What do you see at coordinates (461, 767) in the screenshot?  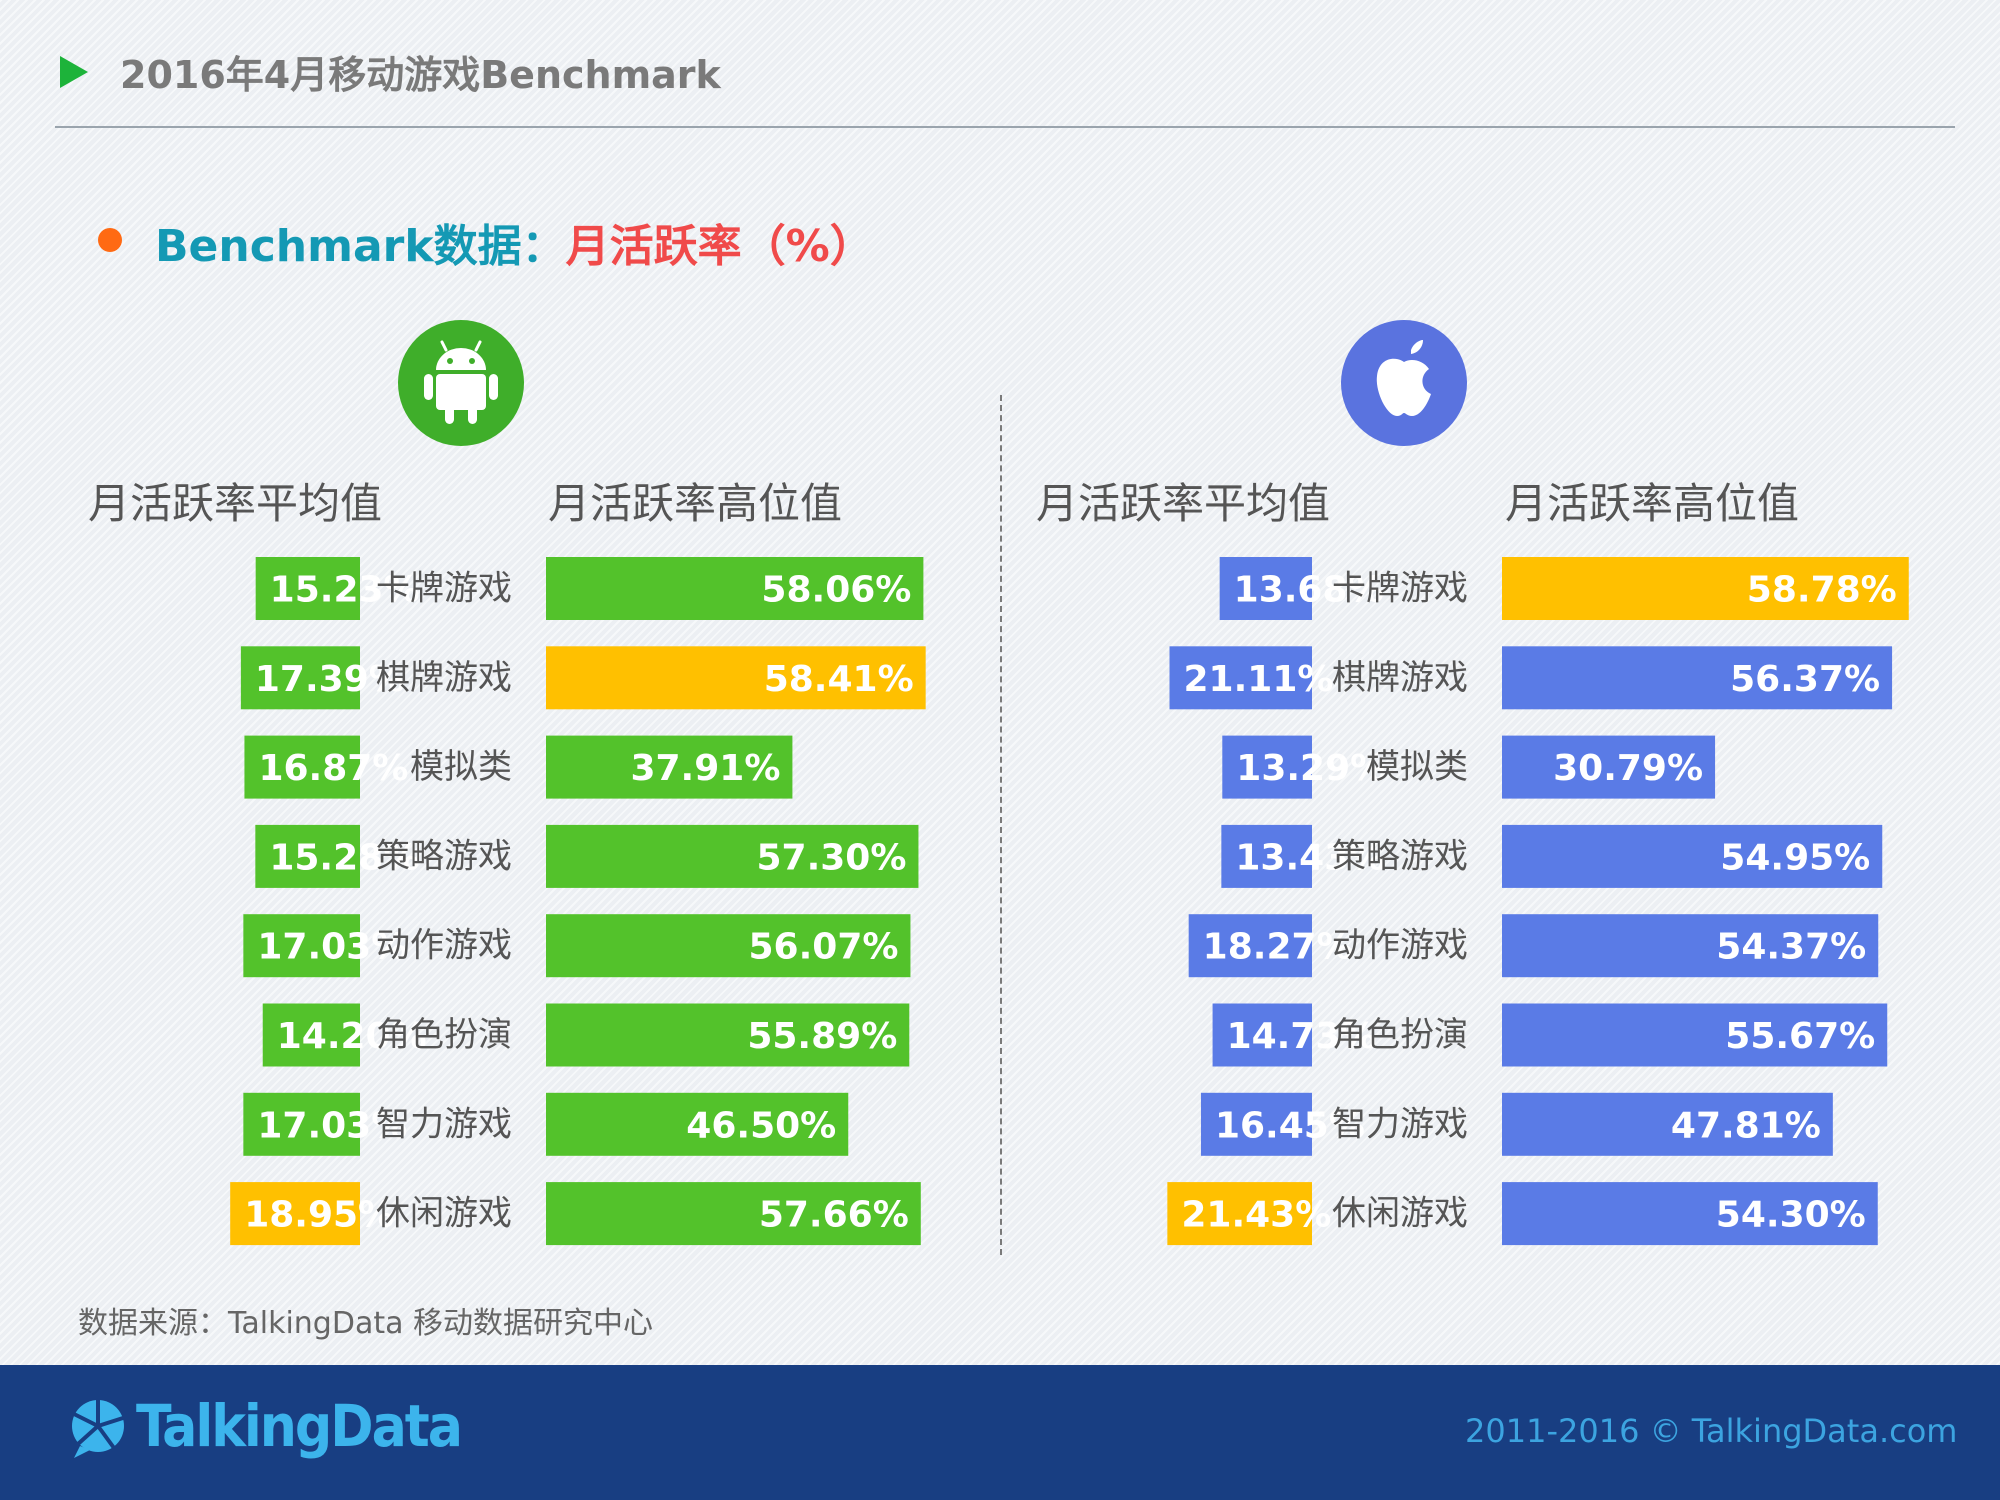 I see `android-category-label: 模拟类` at bounding box center [461, 767].